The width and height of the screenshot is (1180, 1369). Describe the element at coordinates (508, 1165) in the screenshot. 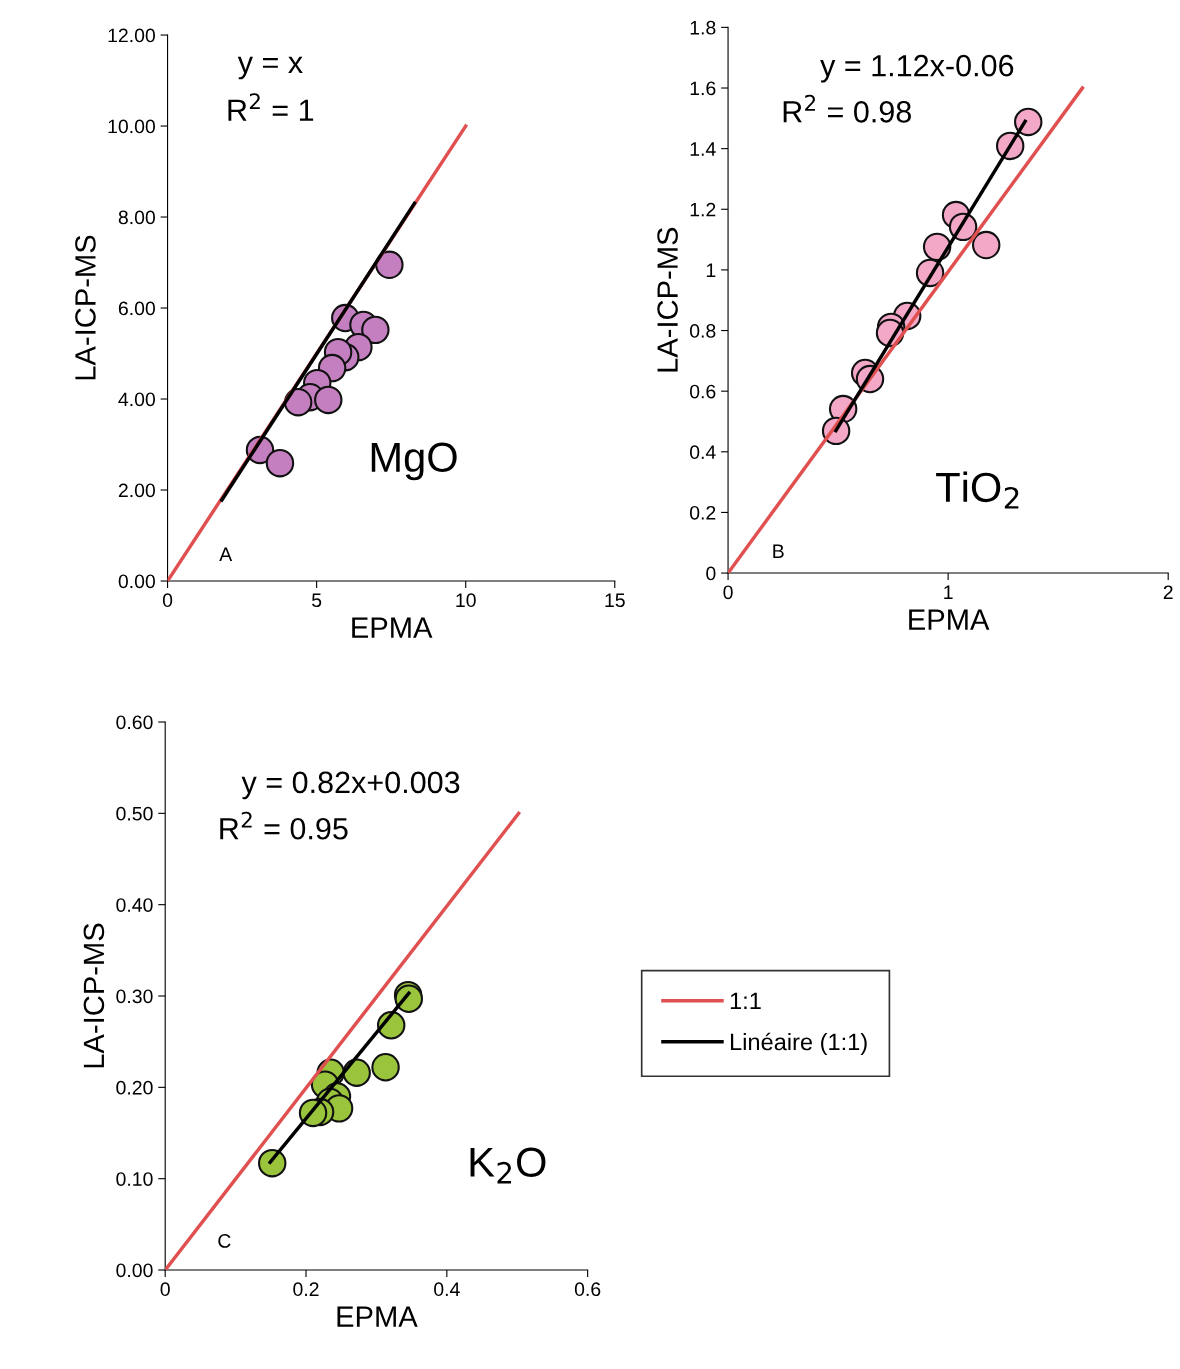

I see `annotation: K$_{2}$O` at that location.